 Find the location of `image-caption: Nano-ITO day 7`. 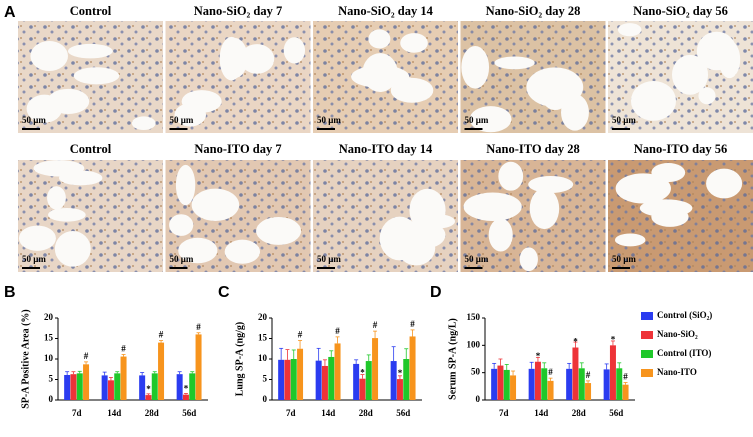

image-caption: Nano-ITO day 7 is located at coordinates (237, 149).